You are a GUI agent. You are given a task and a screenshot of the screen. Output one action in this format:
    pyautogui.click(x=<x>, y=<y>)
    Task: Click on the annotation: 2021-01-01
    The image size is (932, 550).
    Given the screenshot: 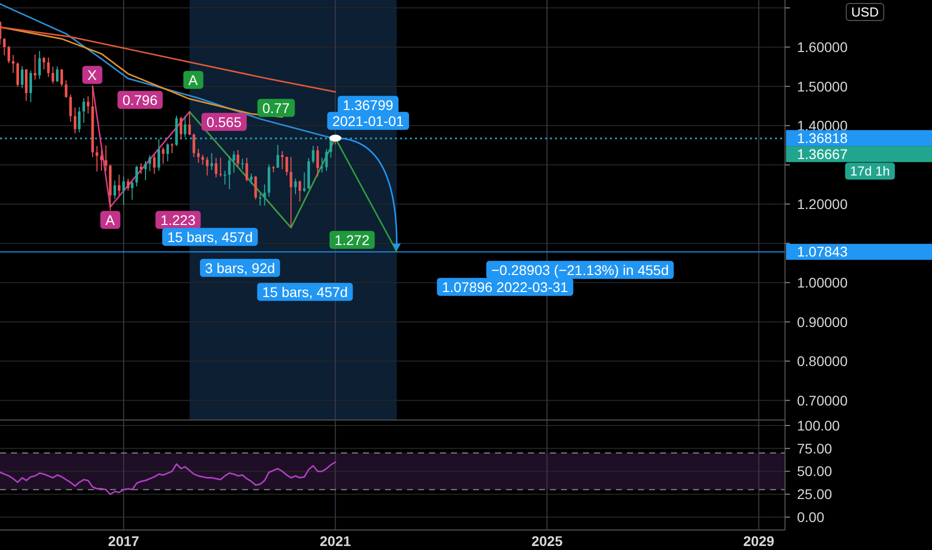 What is the action you would take?
    pyautogui.click(x=368, y=120)
    